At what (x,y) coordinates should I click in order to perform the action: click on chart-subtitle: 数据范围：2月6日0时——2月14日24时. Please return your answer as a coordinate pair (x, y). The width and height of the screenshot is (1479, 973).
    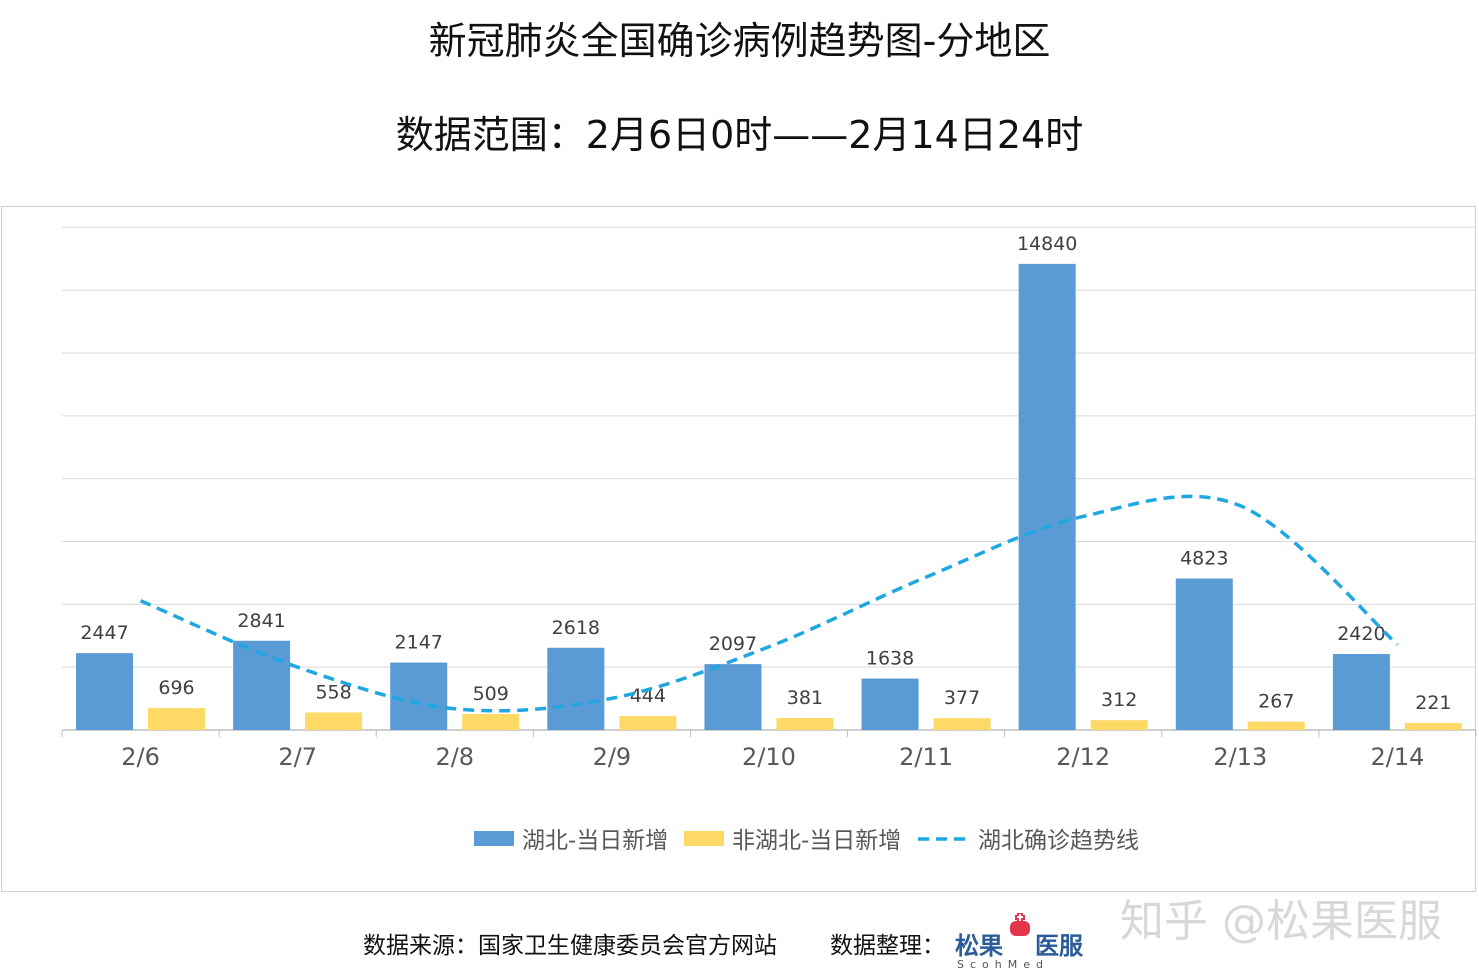
    Looking at the image, I should click on (739, 135).